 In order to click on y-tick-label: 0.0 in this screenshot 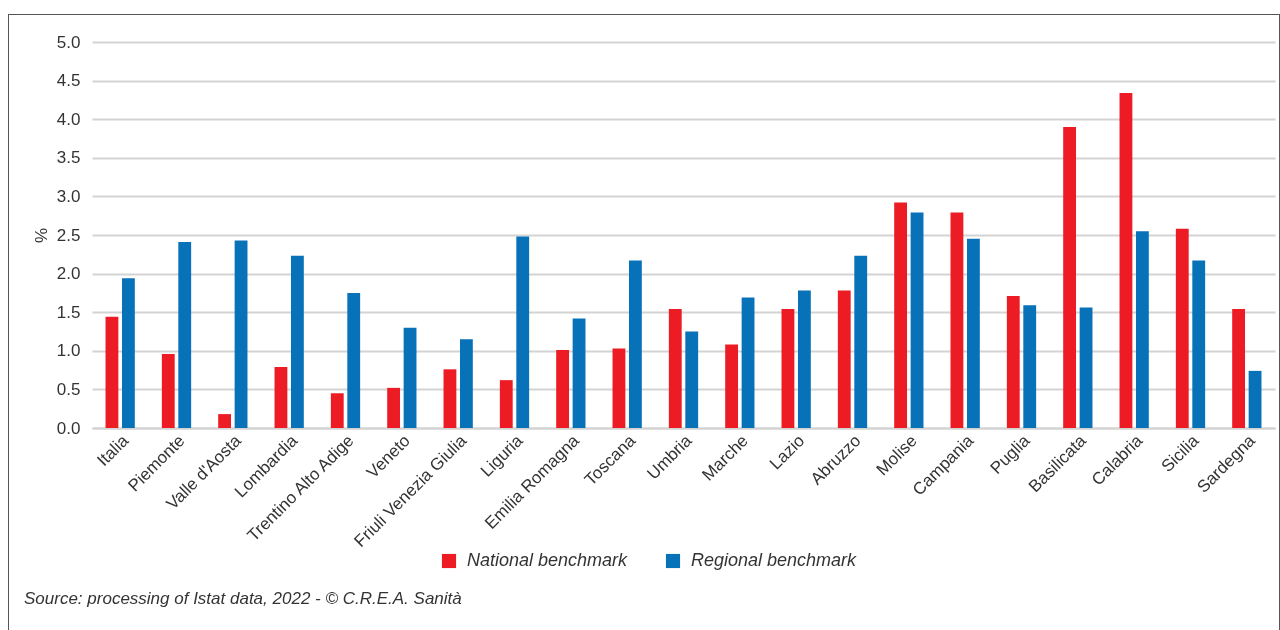, I will do `click(68, 428)`.